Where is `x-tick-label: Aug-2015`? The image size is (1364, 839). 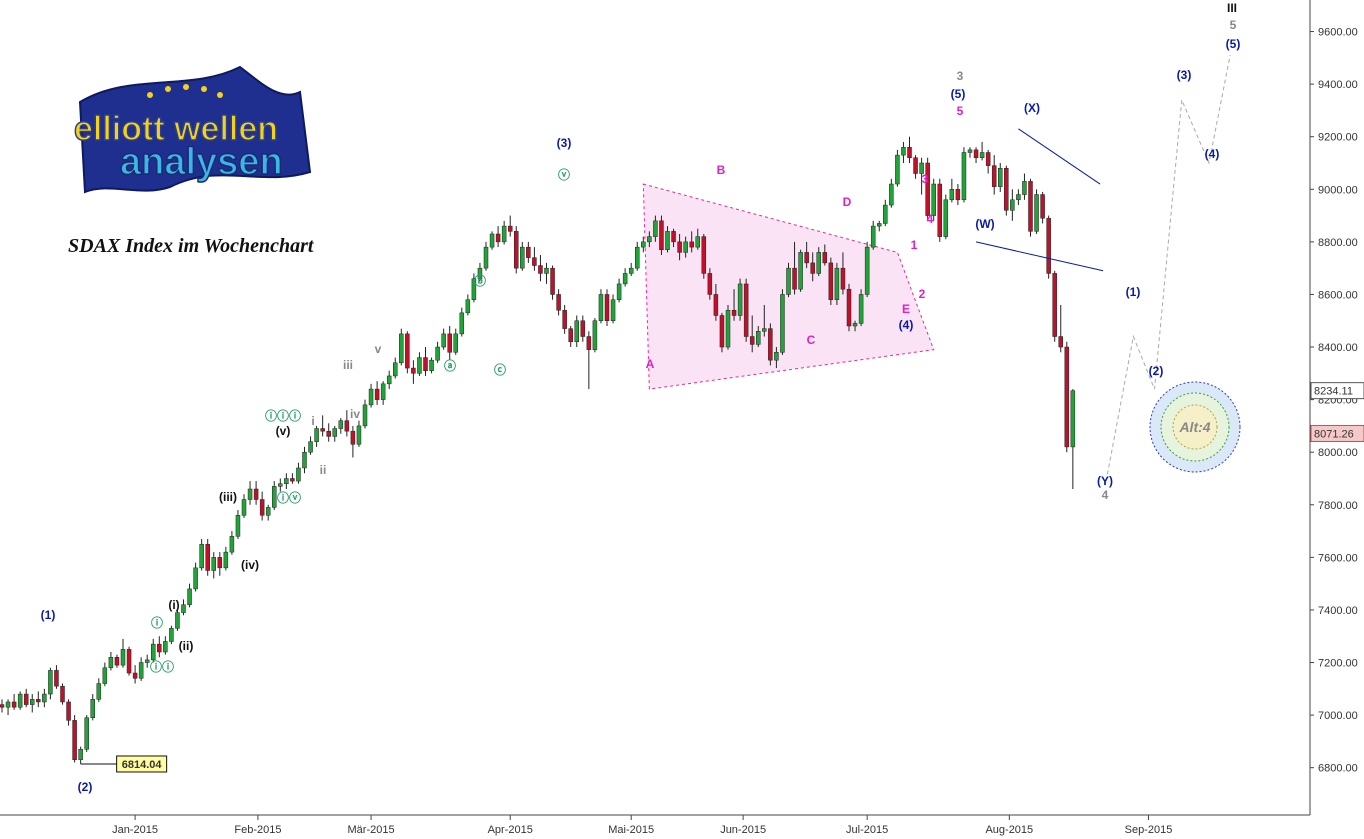
x-tick-label: Aug-2015 is located at coordinates (1009, 830).